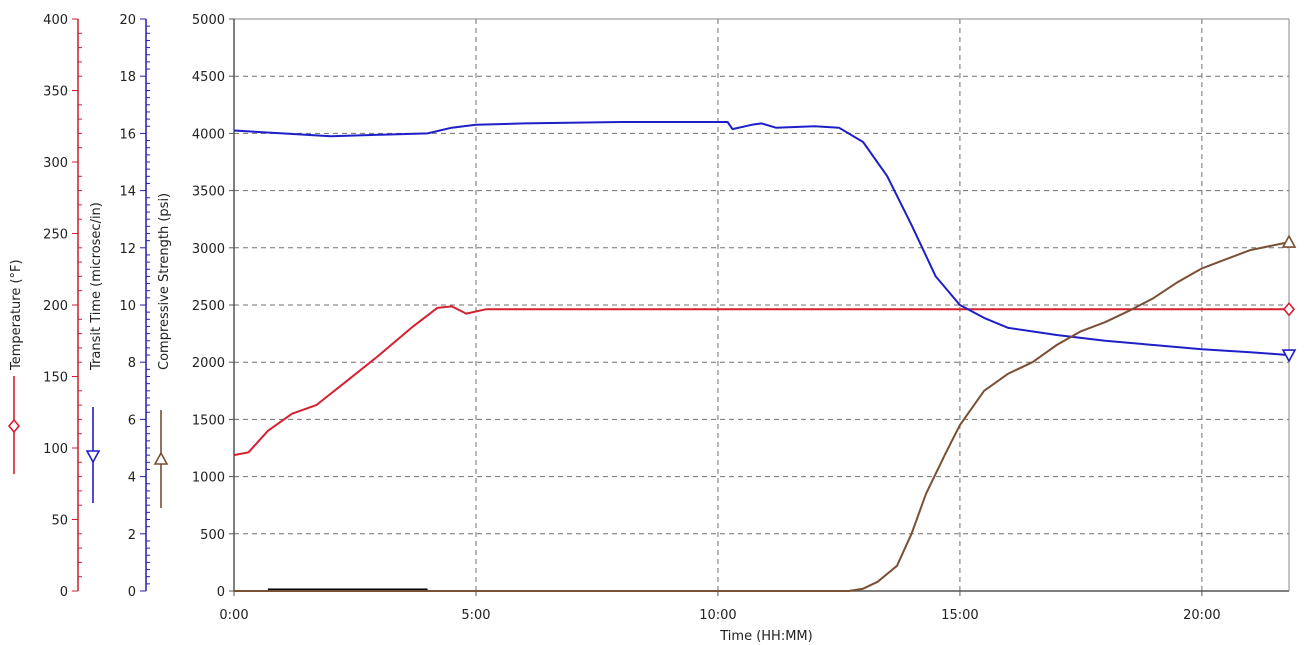  I want to click on x-tick-label-0: 0:00, so click(233, 615).